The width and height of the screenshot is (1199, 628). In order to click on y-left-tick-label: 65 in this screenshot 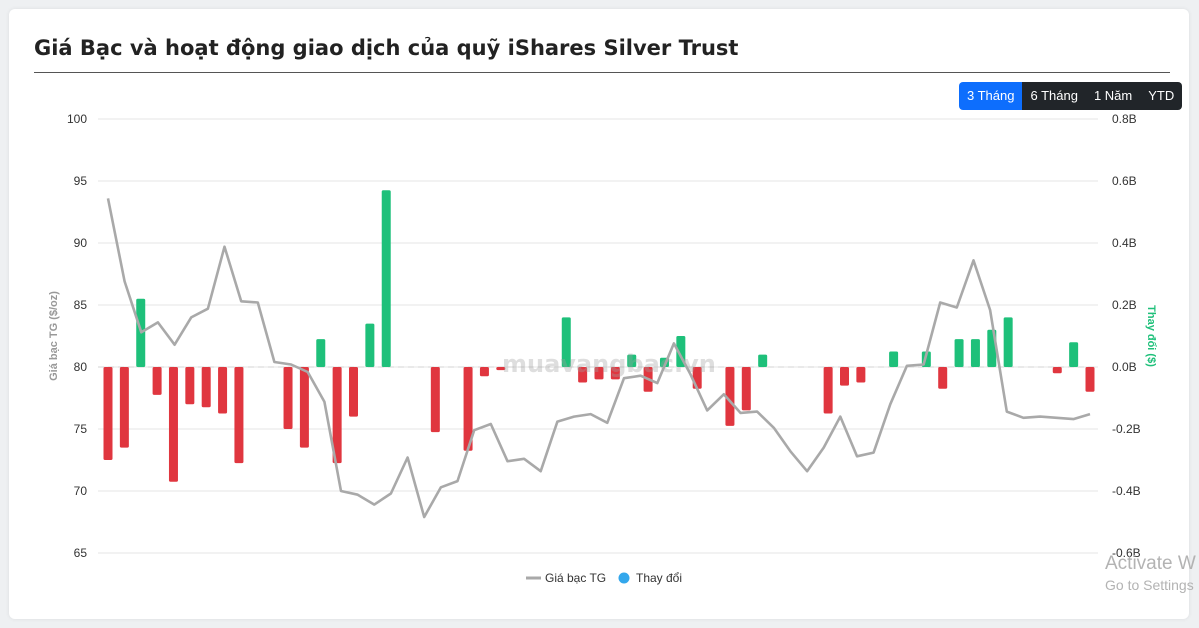, I will do `click(81, 553)`.